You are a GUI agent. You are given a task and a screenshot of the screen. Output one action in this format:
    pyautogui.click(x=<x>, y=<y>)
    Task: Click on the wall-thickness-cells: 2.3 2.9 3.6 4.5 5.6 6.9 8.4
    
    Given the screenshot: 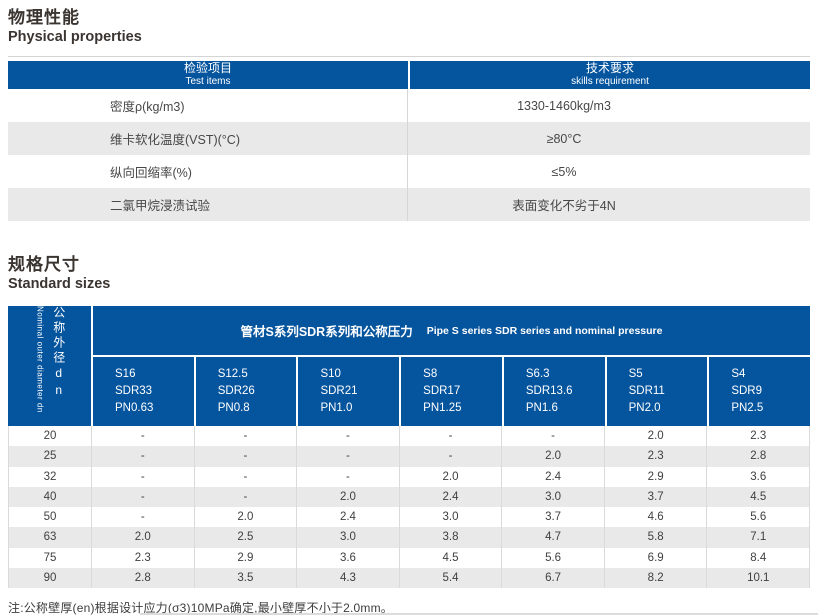 What is the action you would take?
    pyautogui.click(x=450, y=557)
    